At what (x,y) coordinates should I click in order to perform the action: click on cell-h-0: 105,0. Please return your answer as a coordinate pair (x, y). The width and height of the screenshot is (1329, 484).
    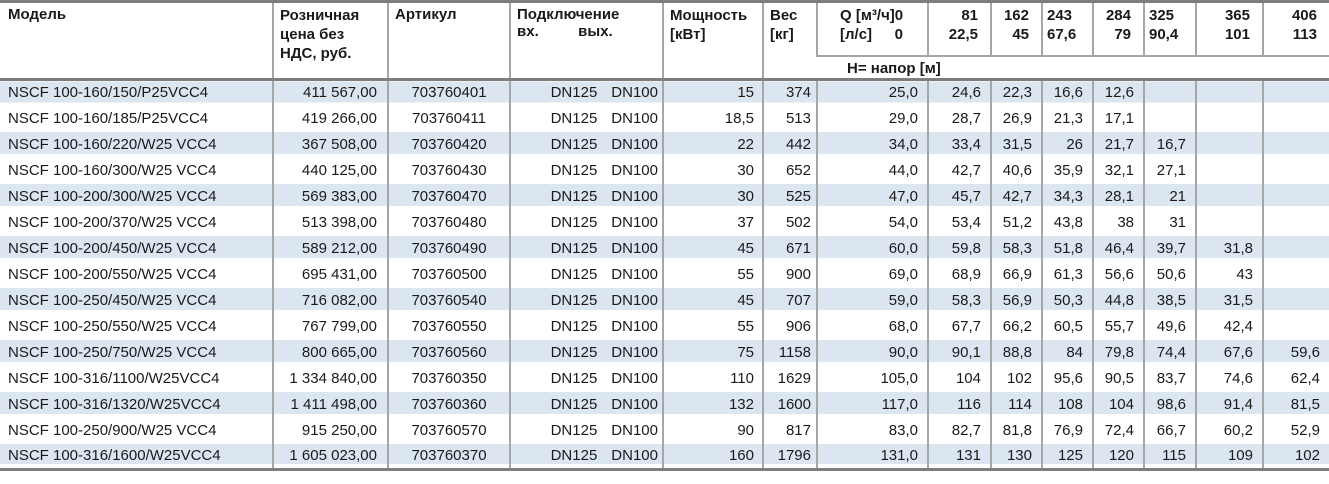
    Looking at the image, I should click on (872, 378).